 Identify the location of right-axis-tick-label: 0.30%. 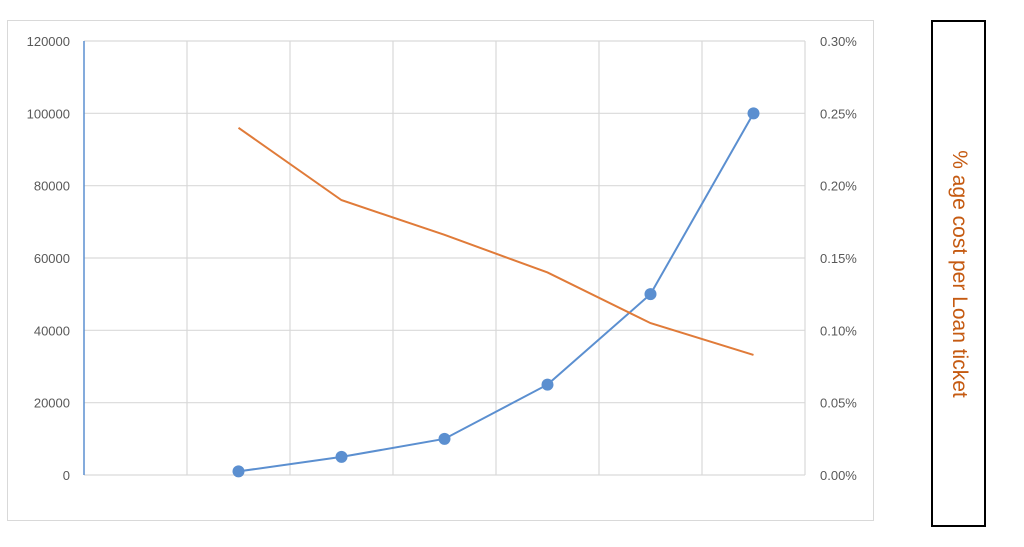
(838, 41).